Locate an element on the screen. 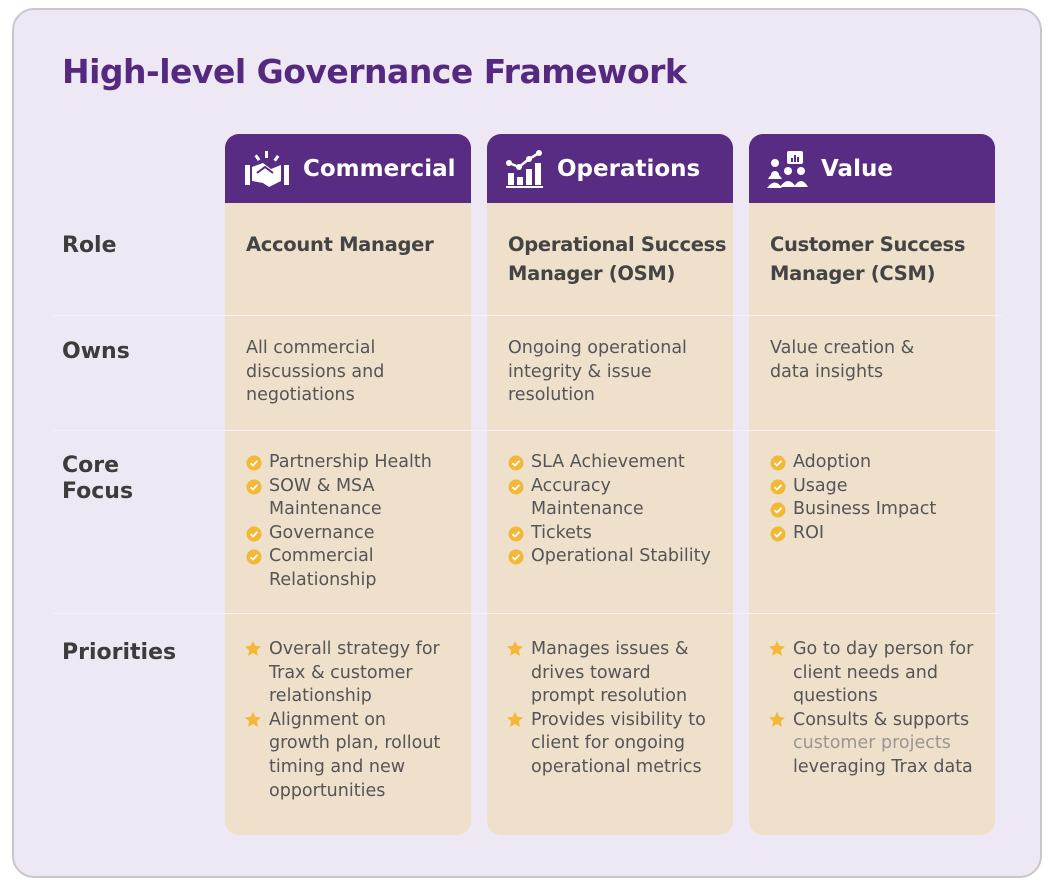 The width and height of the screenshot is (1053, 885). core-focus-item: ROI is located at coordinates (877, 534).